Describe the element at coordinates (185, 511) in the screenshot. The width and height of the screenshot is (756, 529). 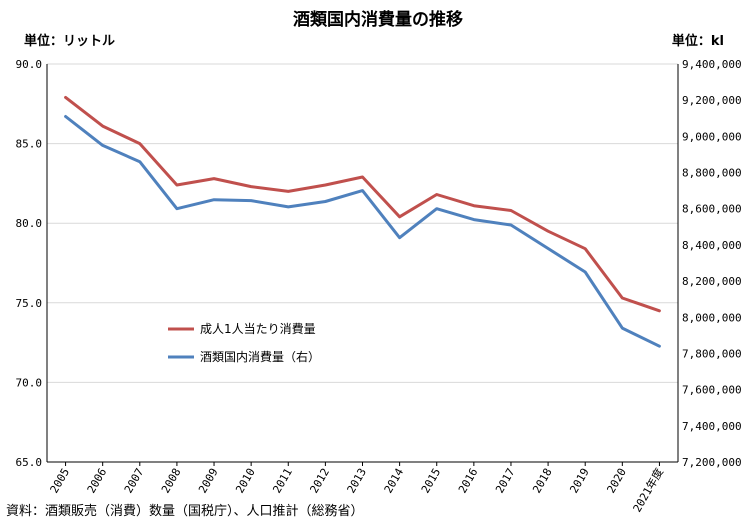
I see `source-note: 資料：酒類販売（消費）数量（国税庁）、人口推計（総務省）` at that location.